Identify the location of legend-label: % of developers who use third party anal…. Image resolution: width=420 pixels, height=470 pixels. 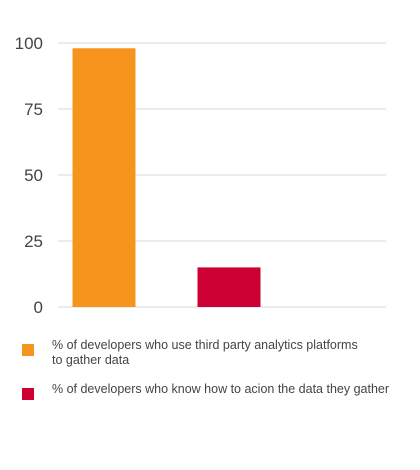
(205, 352).